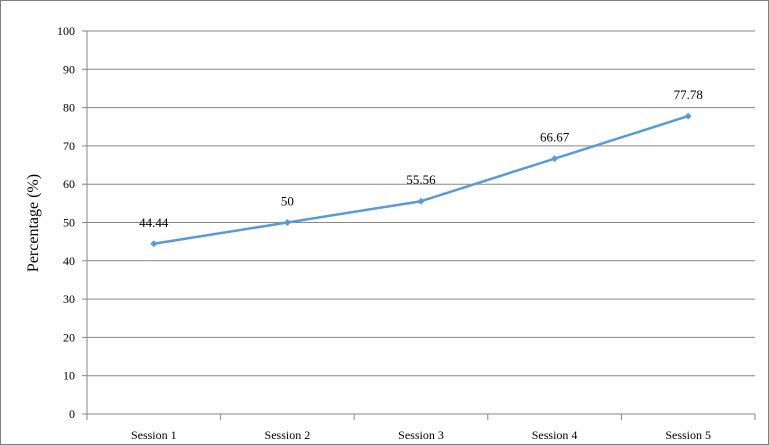 The width and height of the screenshot is (769, 445). Describe the element at coordinates (69, 337) in the screenshot. I see `y-tick-label-20: 20` at that location.